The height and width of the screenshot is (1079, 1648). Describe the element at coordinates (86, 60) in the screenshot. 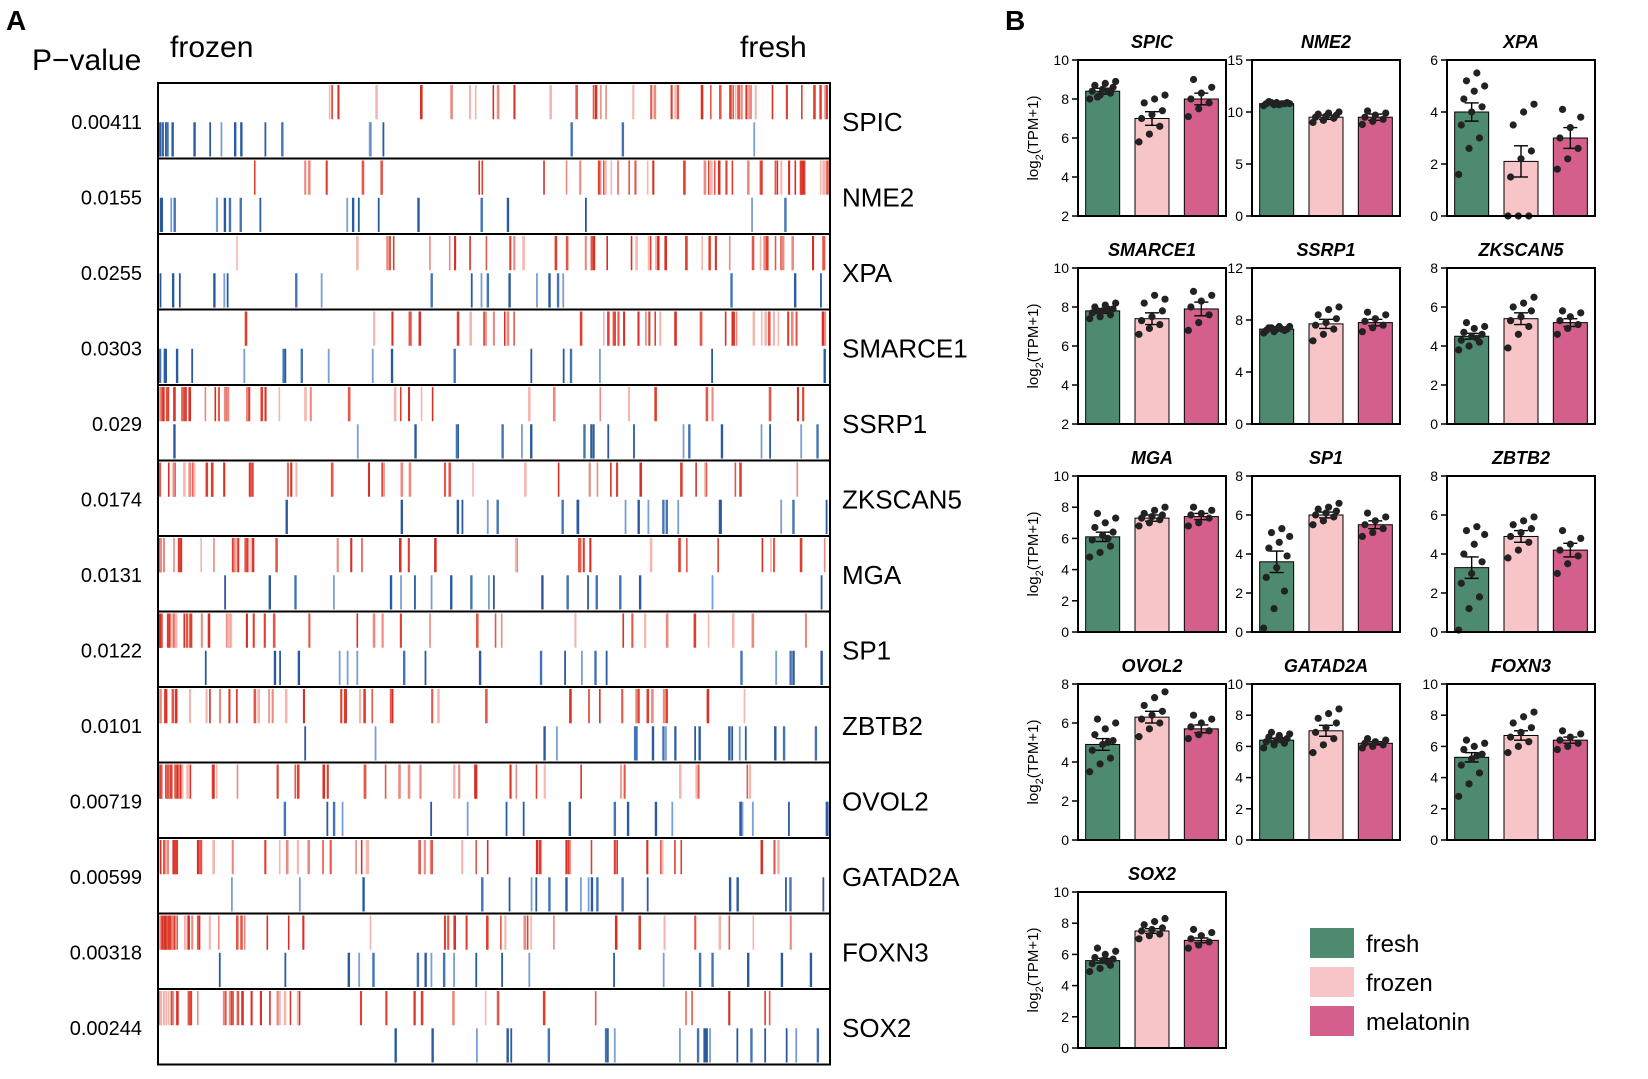

I see `pvalue-header: P−value` at that location.